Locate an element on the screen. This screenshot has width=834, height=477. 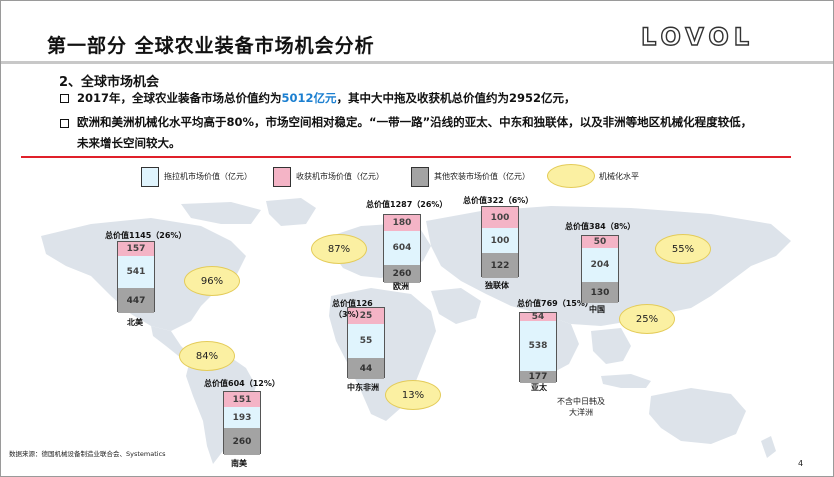
bar-europe: 180 604 260 is located at coordinates (402, 248).